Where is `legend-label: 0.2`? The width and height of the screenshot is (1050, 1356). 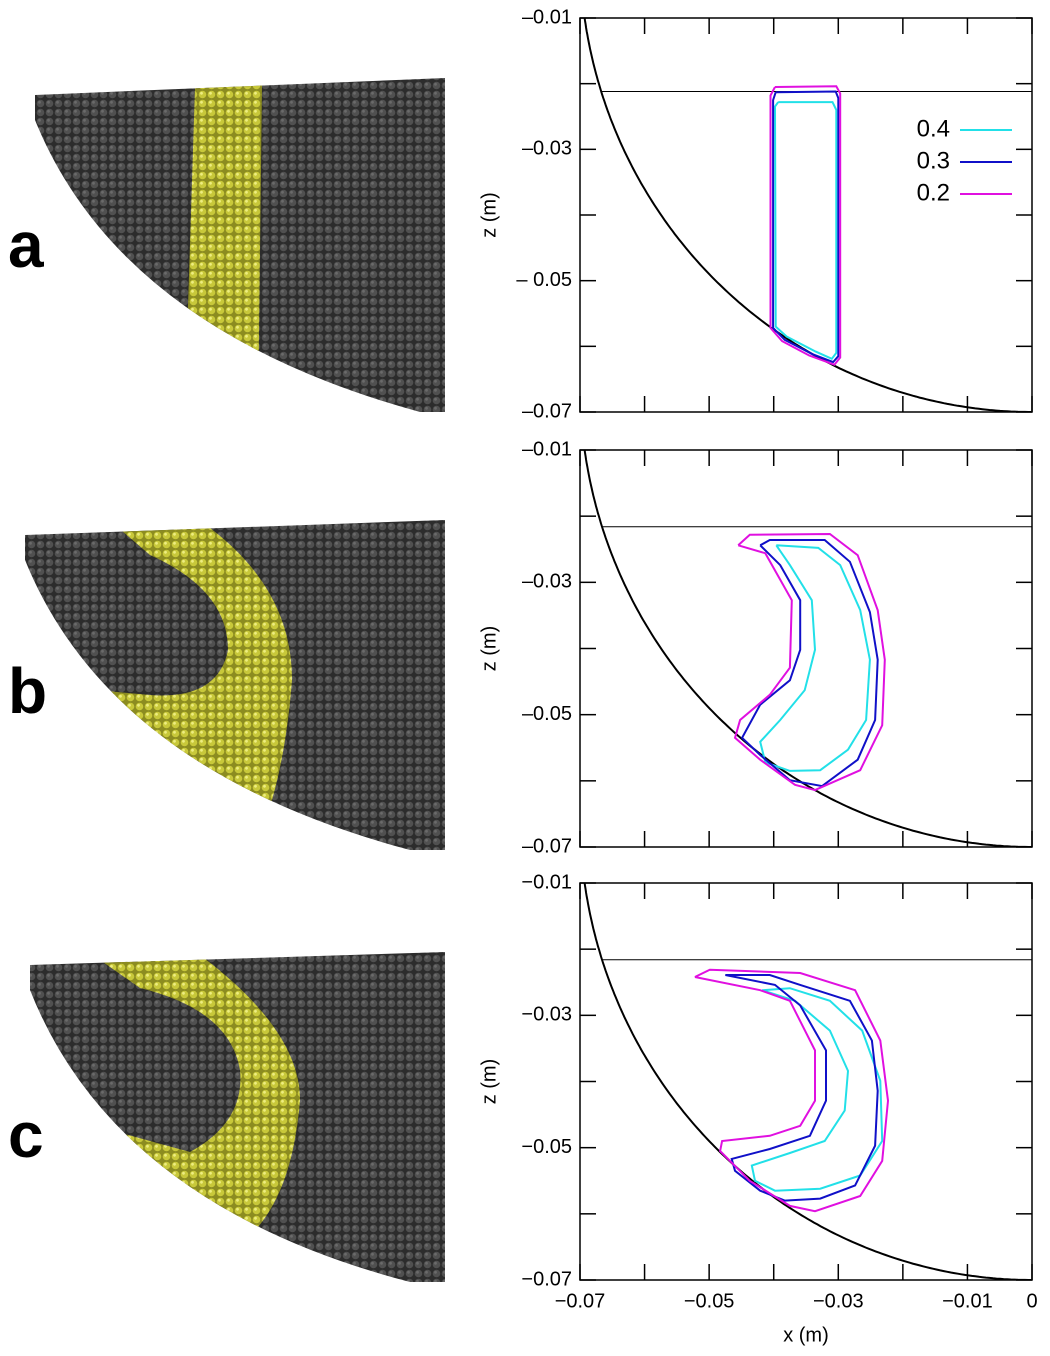 legend-label: 0.2 is located at coordinates (933, 192).